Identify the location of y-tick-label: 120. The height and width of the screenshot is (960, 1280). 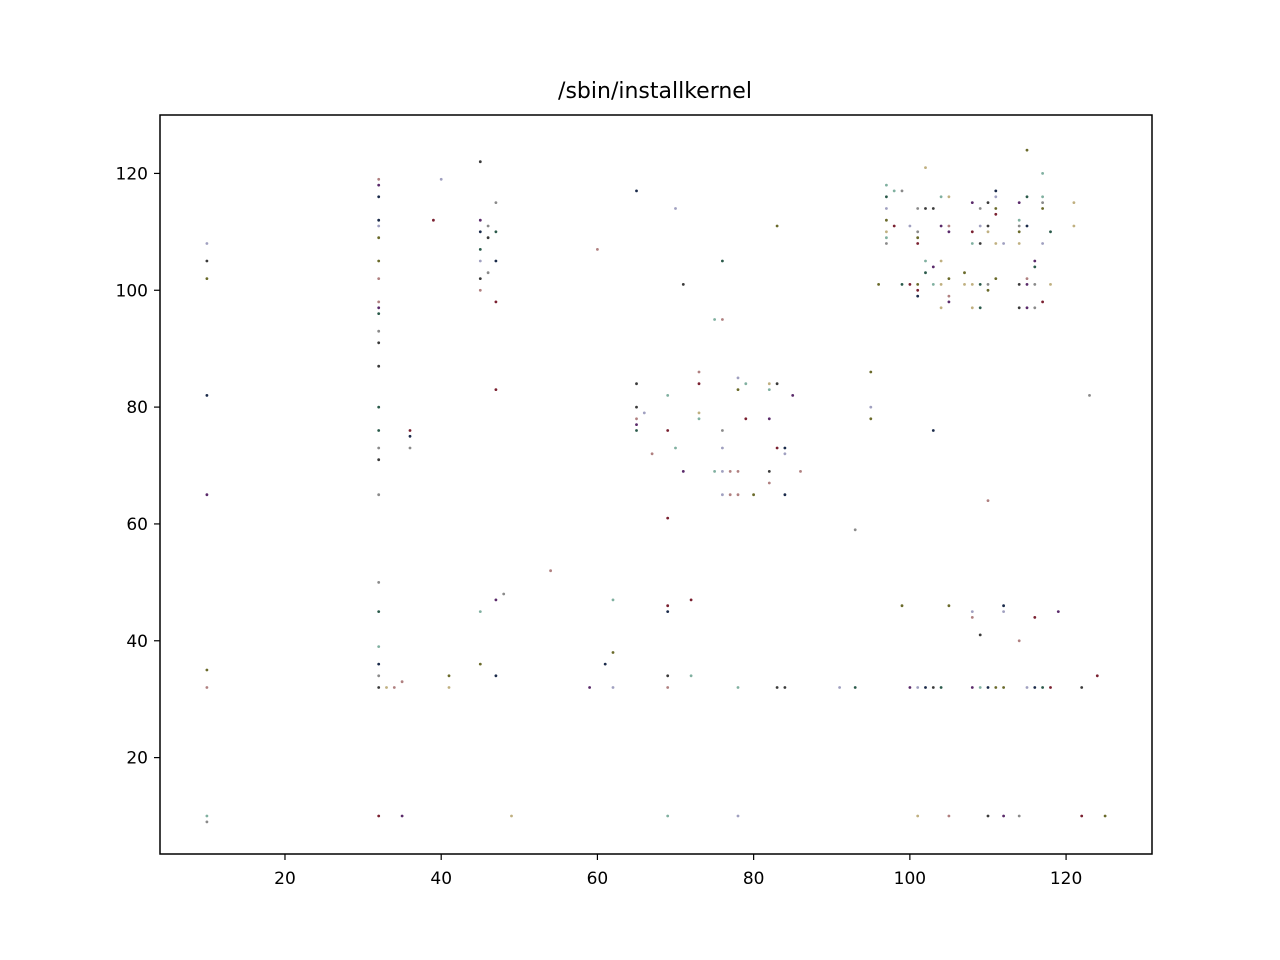
(132, 174).